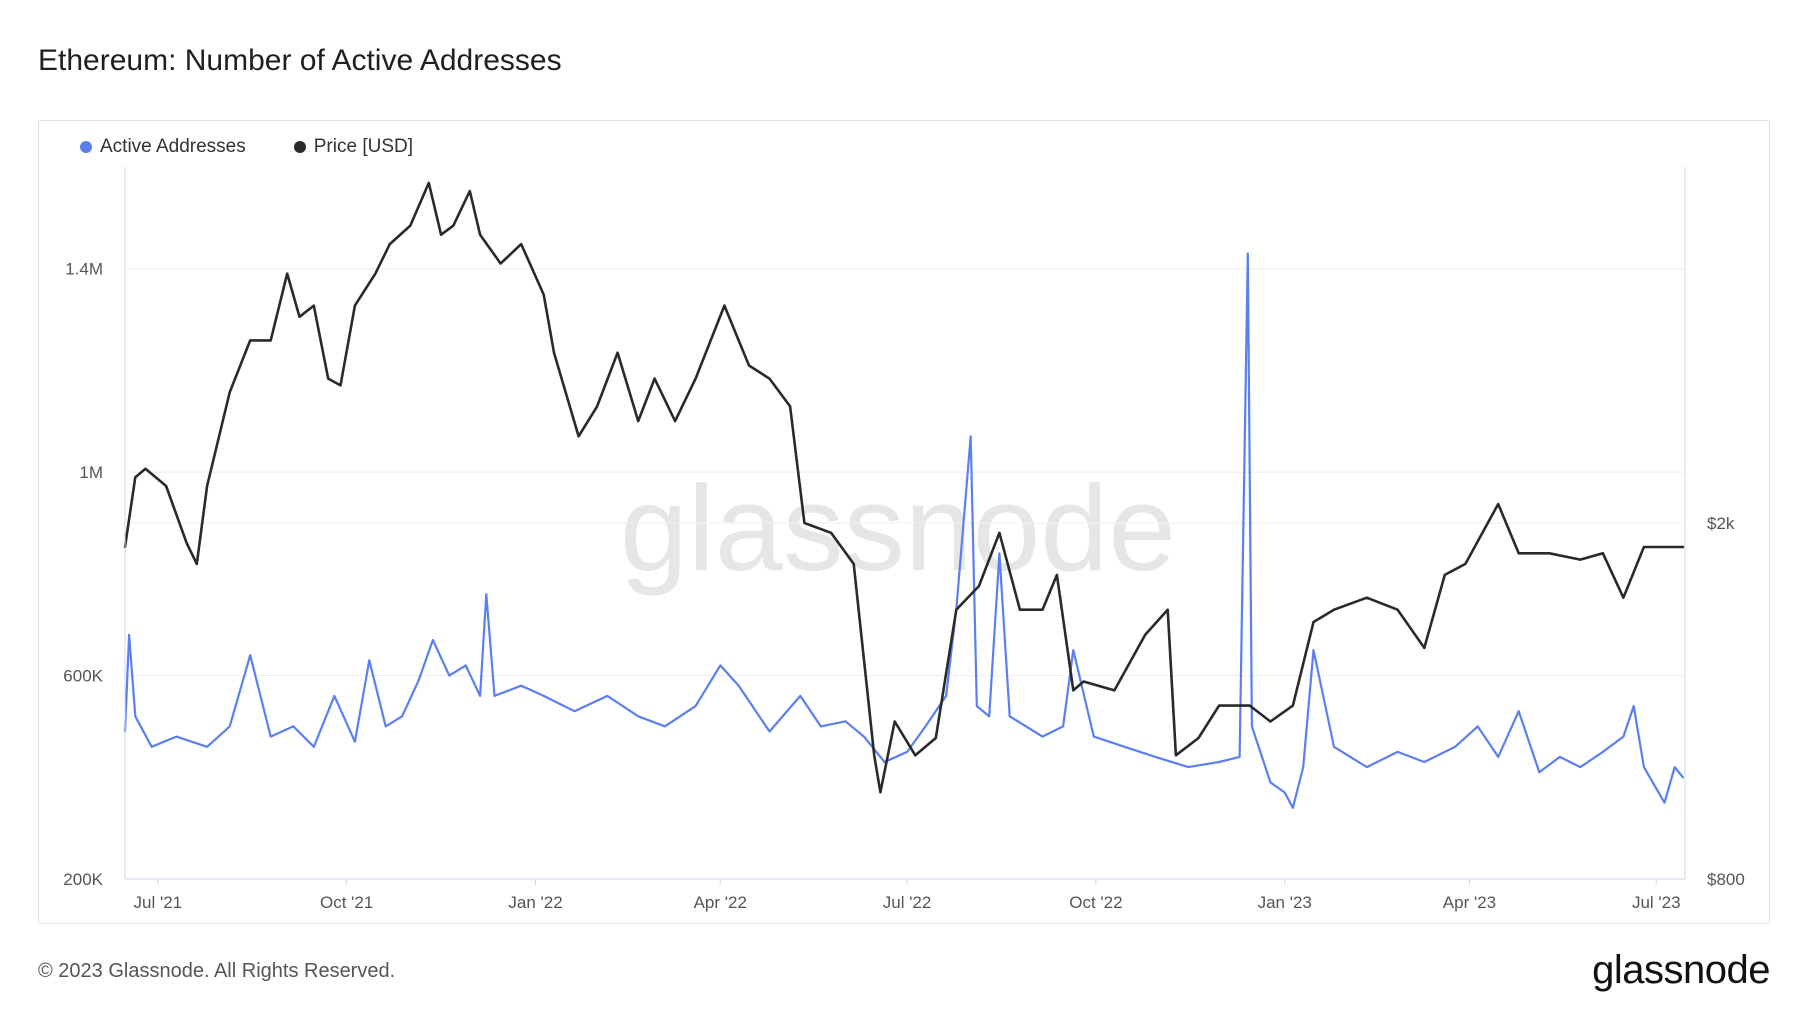  Describe the element at coordinates (84, 269) in the screenshot. I see `y-tick-label-left: 1.4M` at that location.